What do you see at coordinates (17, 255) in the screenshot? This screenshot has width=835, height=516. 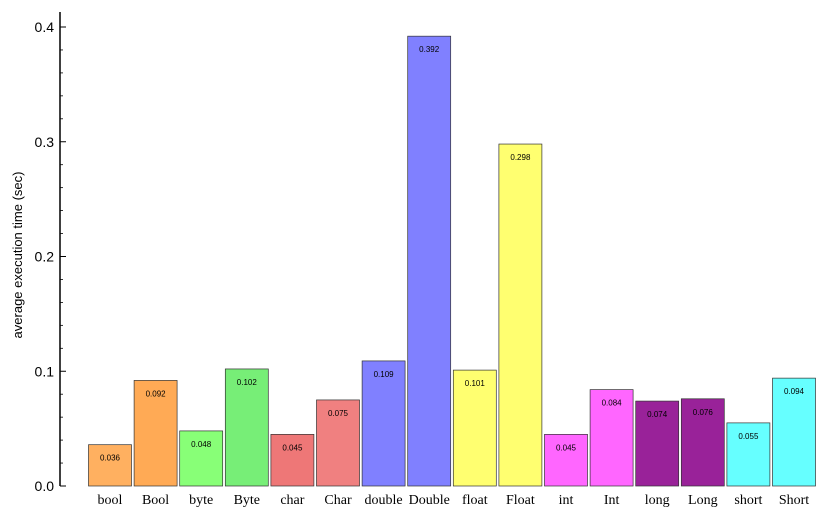 I see `y-axis-title: average execution time (sec)` at bounding box center [17, 255].